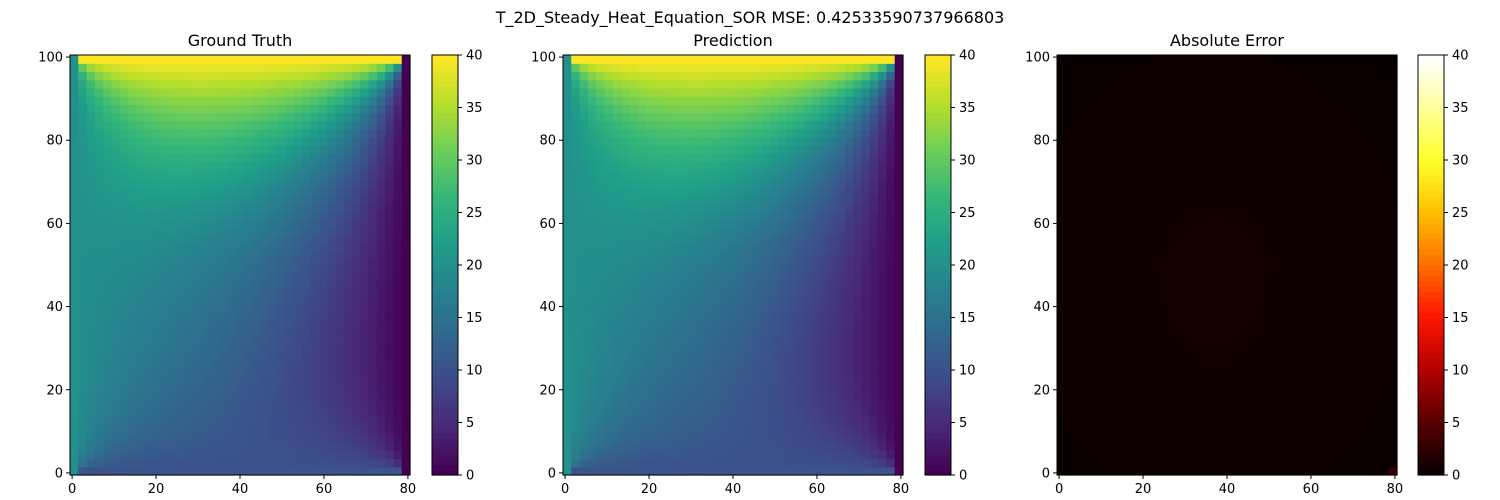 The image size is (1500, 500). What do you see at coordinates (240, 40) in the screenshot?
I see `panel-title: Ground Truth` at bounding box center [240, 40].